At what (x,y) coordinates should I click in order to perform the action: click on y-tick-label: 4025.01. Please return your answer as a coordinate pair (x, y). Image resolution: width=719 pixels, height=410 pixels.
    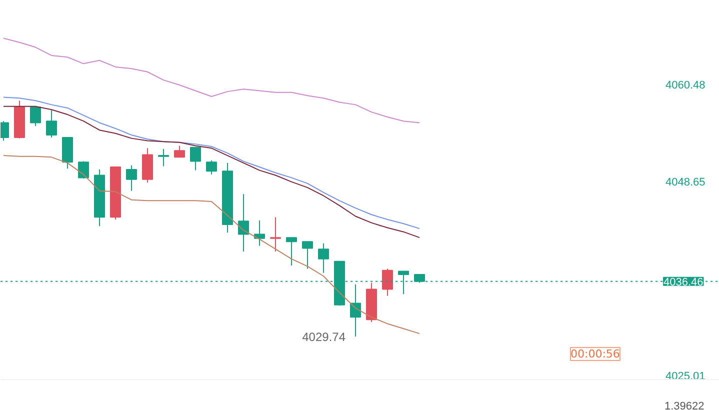
    Looking at the image, I should click on (686, 376).